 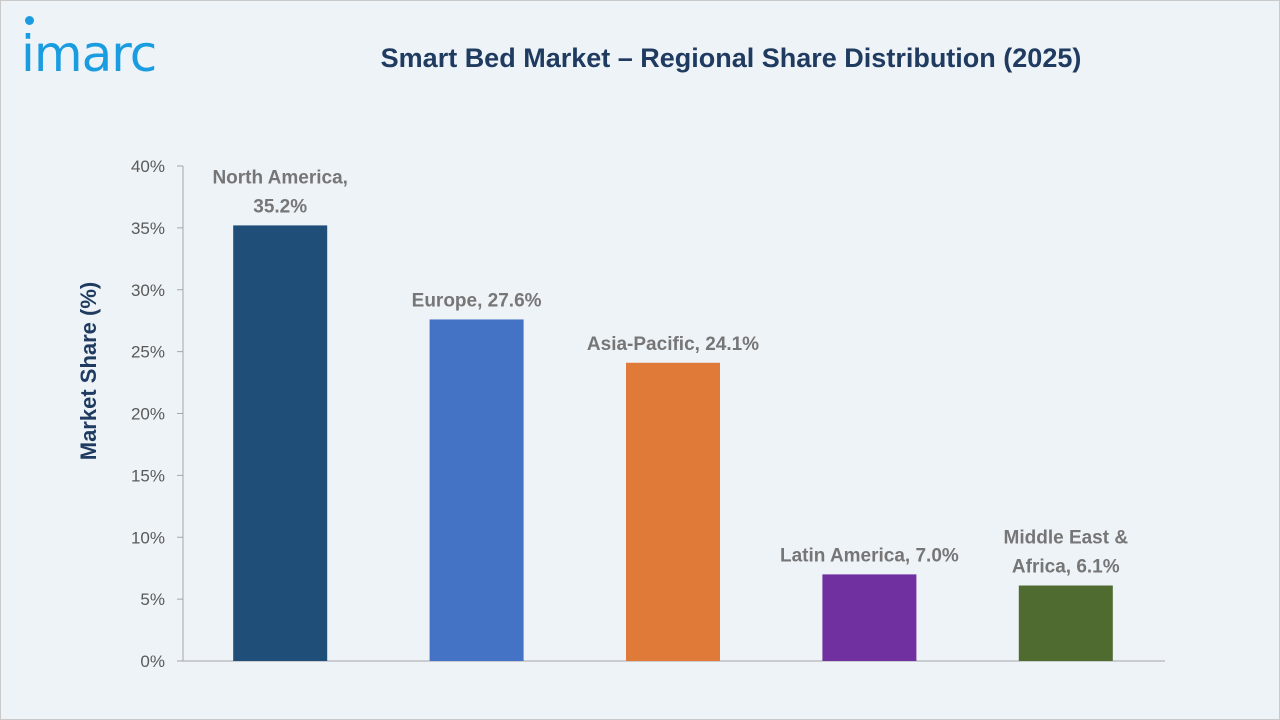 I want to click on y-tick-label: 30%, so click(x=148, y=290).